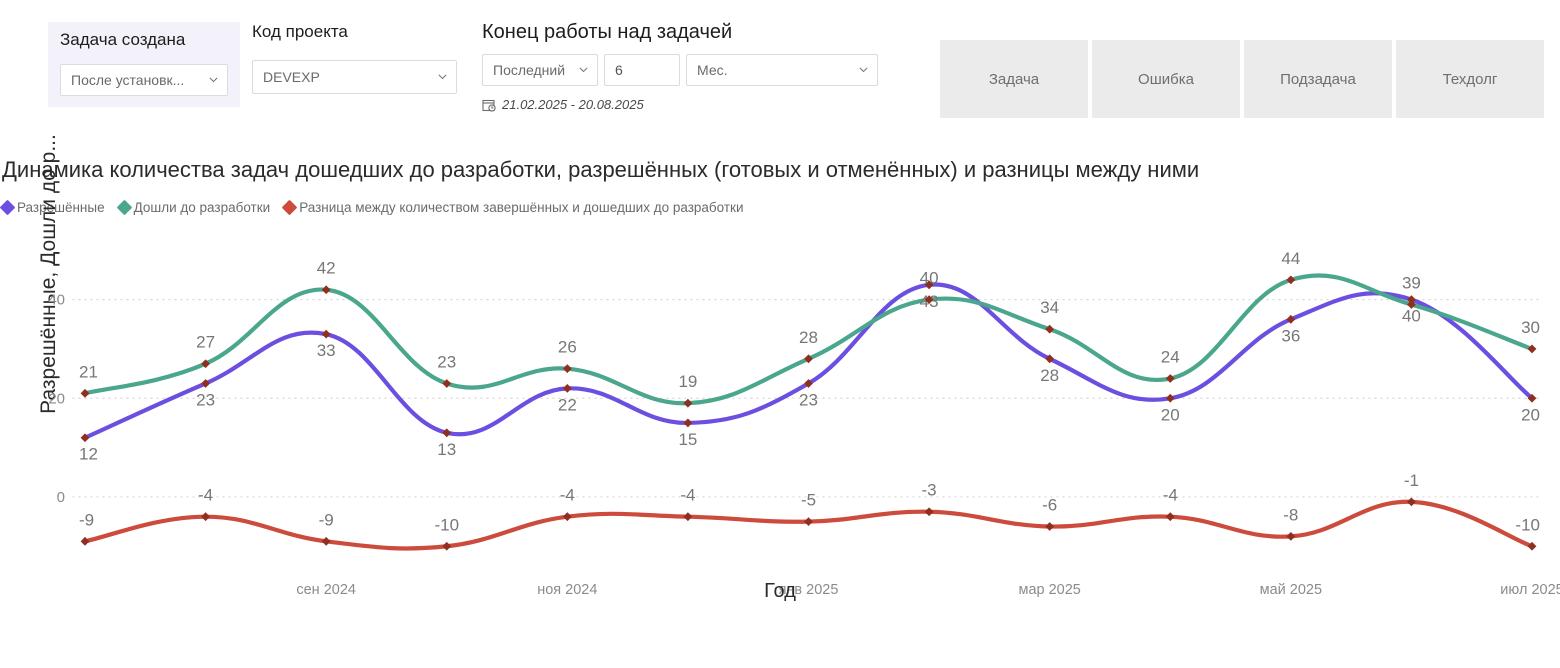  What do you see at coordinates (300, 31) in the screenshot?
I see `filter-label-project-code: Код проекта` at bounding box center [300, 31].